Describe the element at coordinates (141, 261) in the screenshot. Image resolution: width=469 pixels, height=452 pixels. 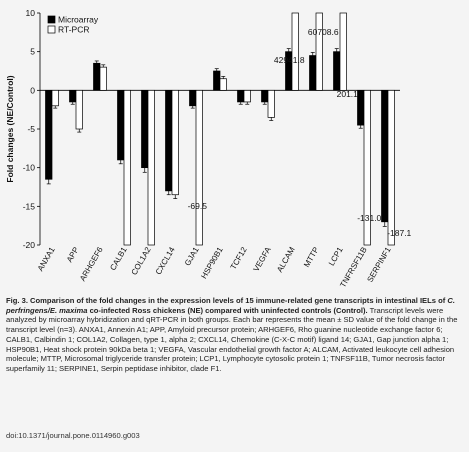
I see `x-tick-label-col1a2: COL1A2` at that location.